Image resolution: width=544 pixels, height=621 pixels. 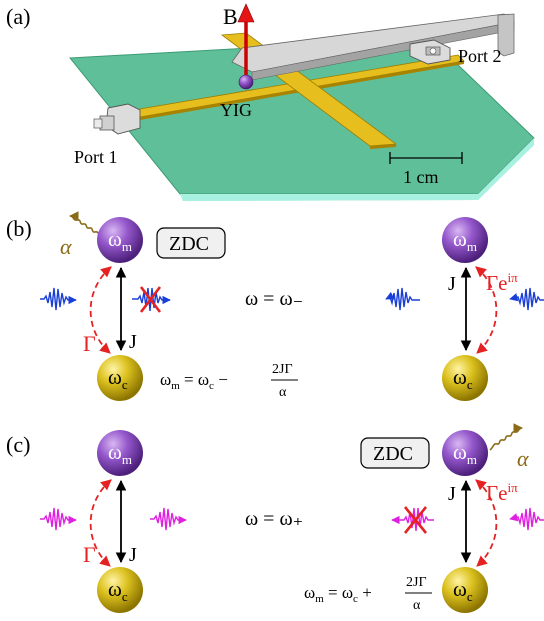 What do you see at coordinates (486, 310) in the screenshot?
I see `gamma-phase-arc-right-b` at bounding box center [486, 310].